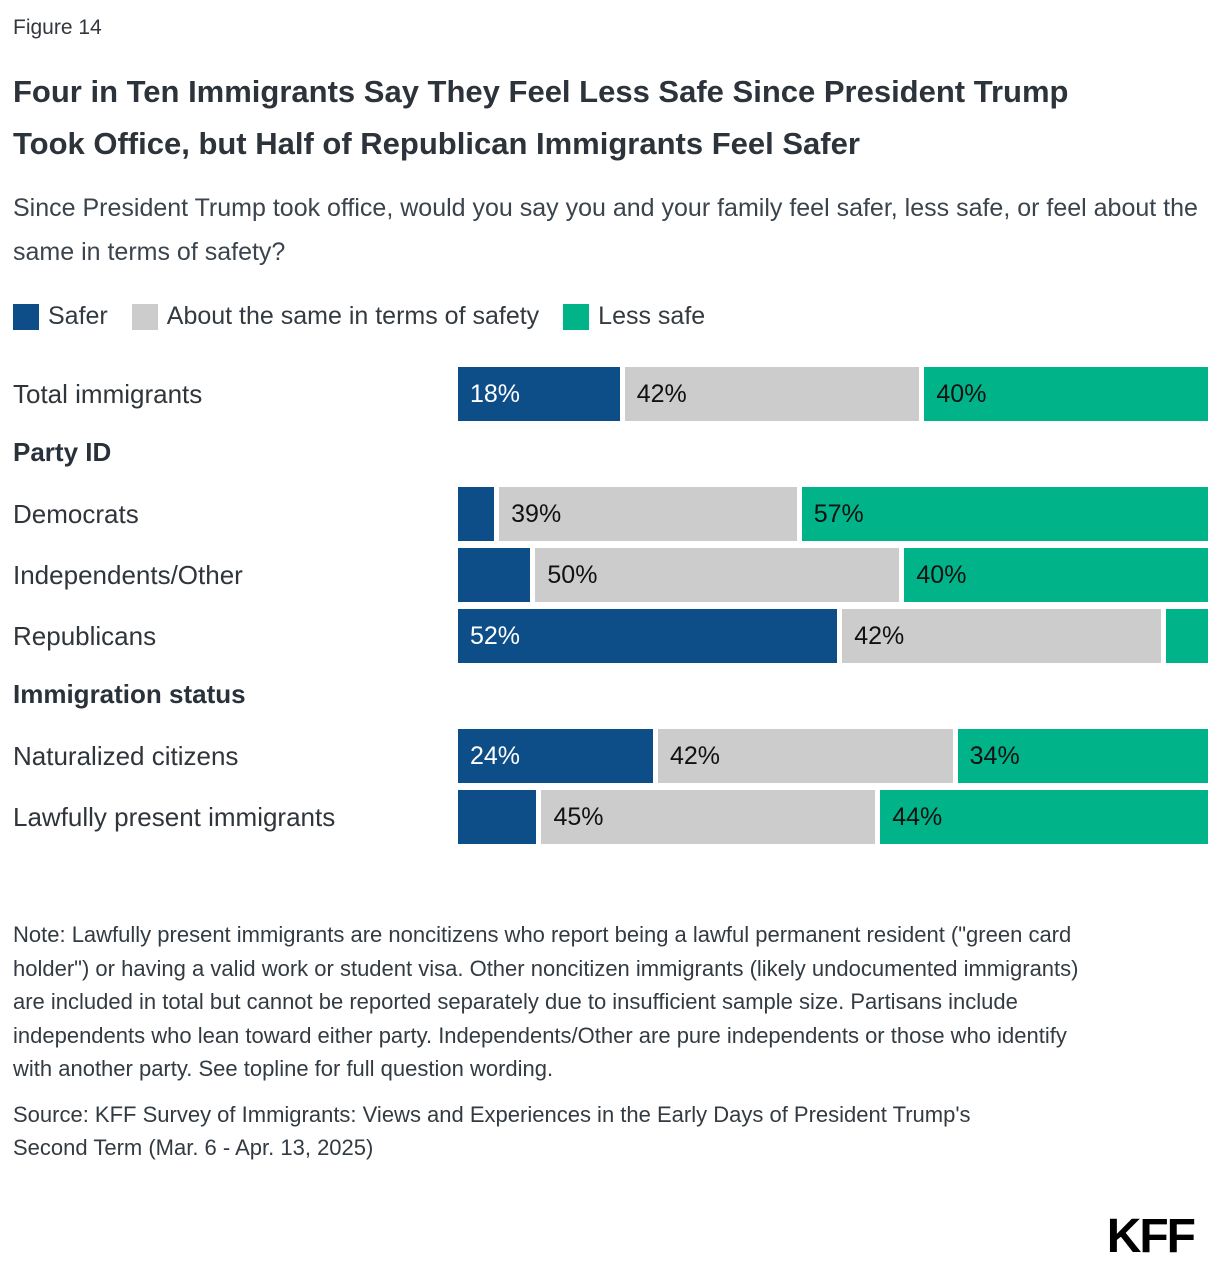 Image resolution: width=1220 pixels, height=1276 pixels. I want to click on chart-row-total-immigrants: Total immigrants 18% 42% 40%, so click(611, 394).